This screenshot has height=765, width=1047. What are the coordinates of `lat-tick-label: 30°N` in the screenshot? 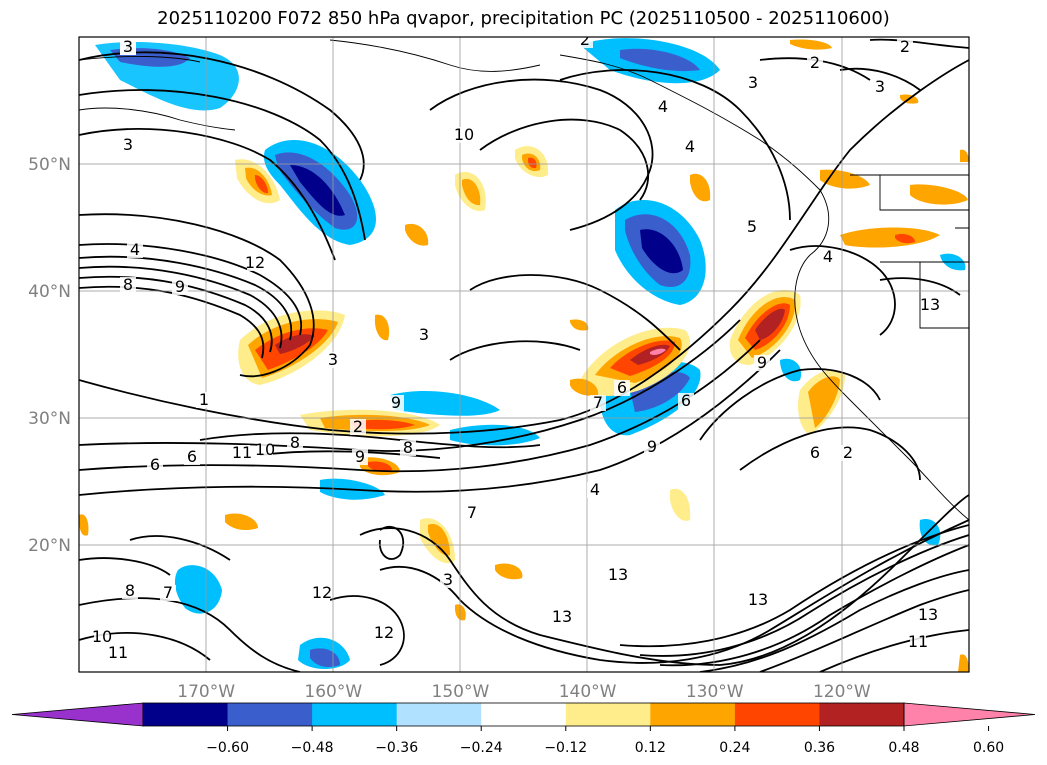 It's located at (49, 419).